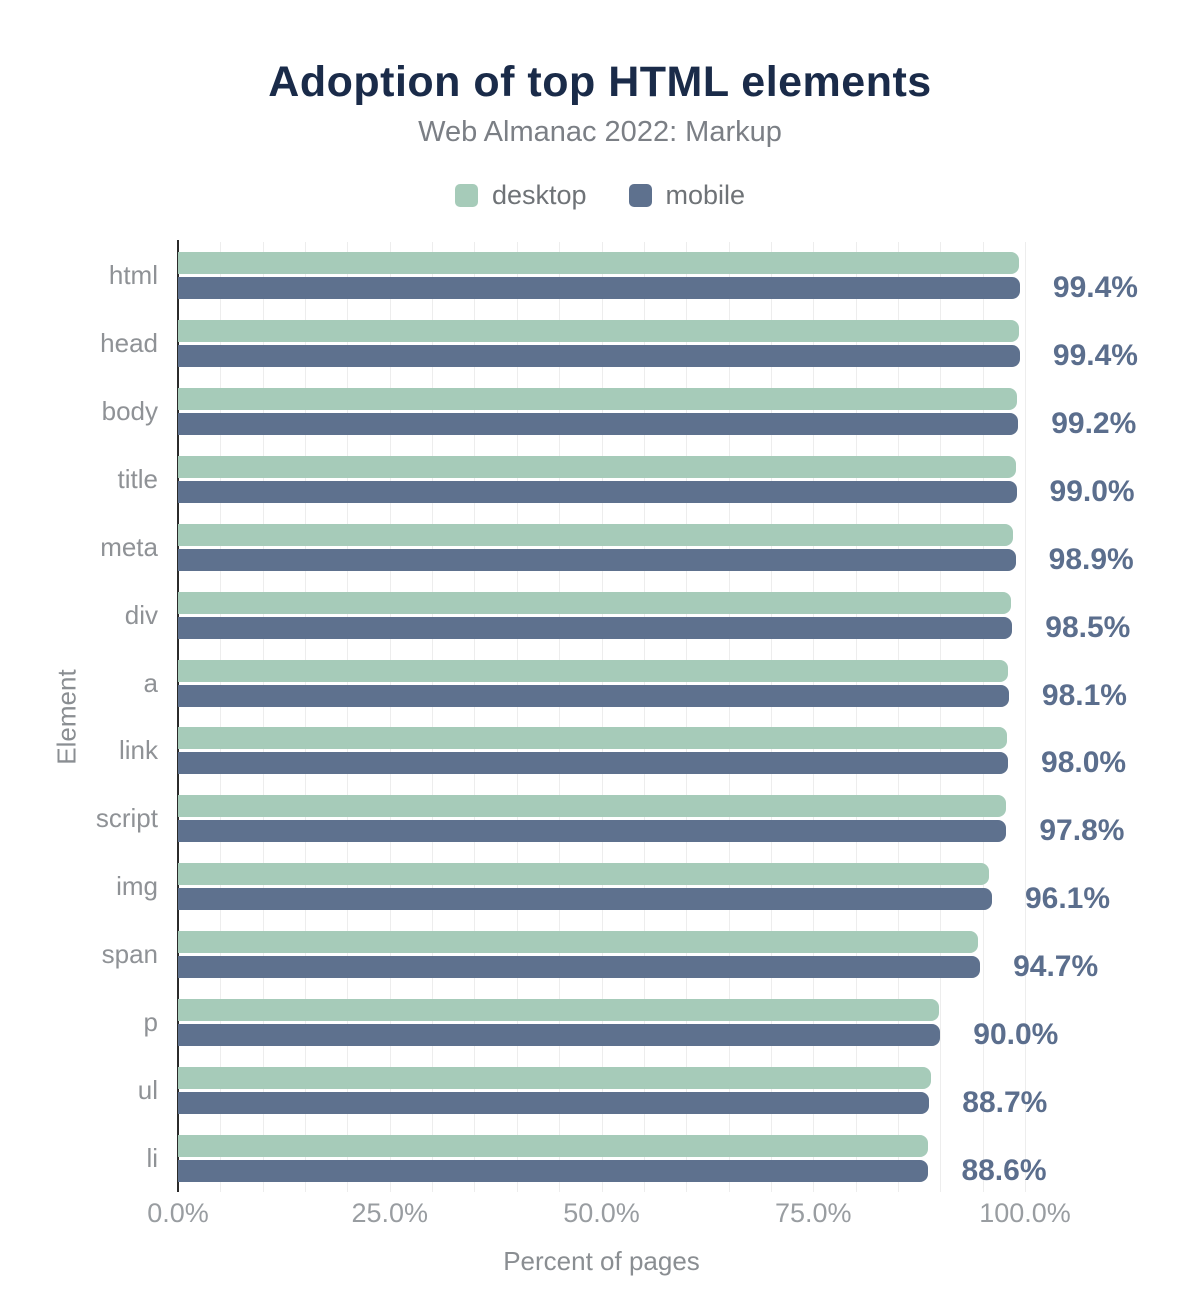 The width and height of the screenshot is (1200, 1312). What do you see at coordinates (141, 614) in the screenshot?
I see `category-label-div: div` at bounding box center [141, 614].